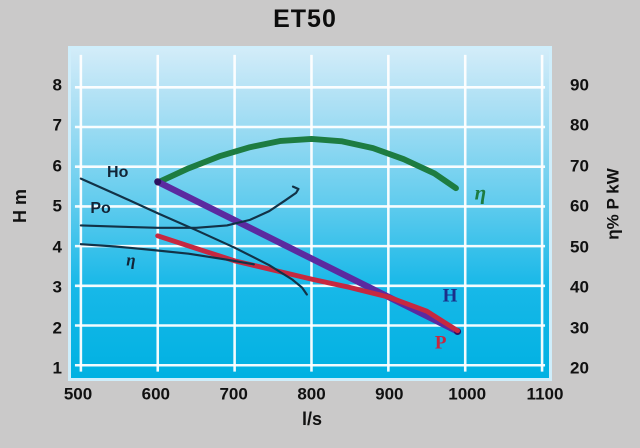  What do you see at coordinates (579, 125) in the screenshot?
I see `y-right-tick-label: 80` at bounding box center [579, 125].